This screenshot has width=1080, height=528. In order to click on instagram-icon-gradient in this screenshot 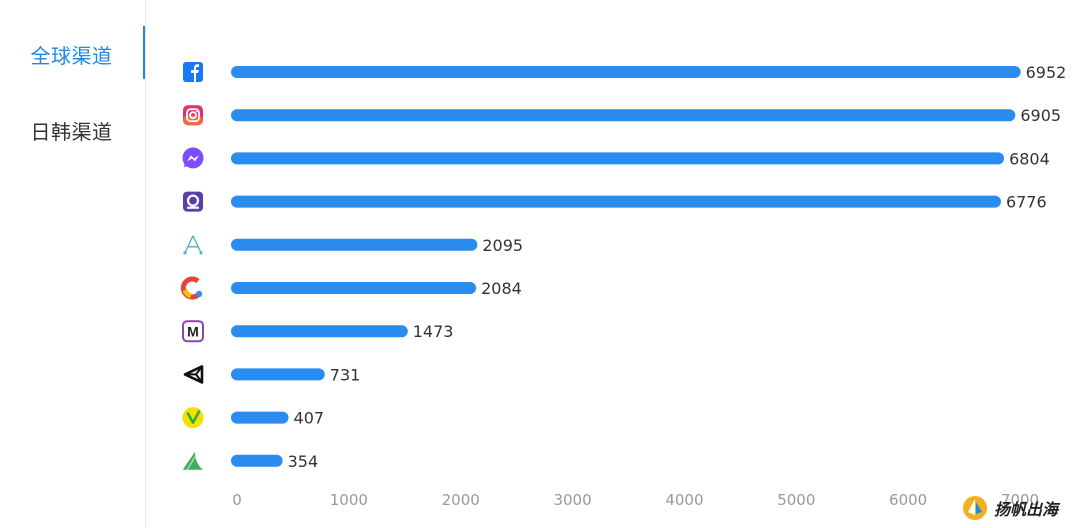, I will do `click(193, 120)`.